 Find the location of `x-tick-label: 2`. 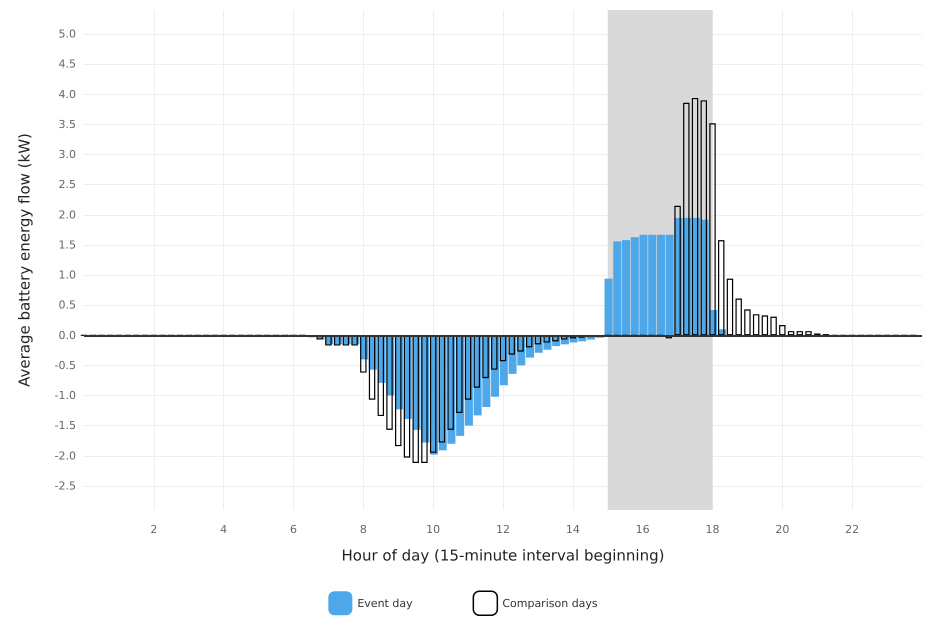

x-tick-label: 2 is located at coordinates (154, 529).